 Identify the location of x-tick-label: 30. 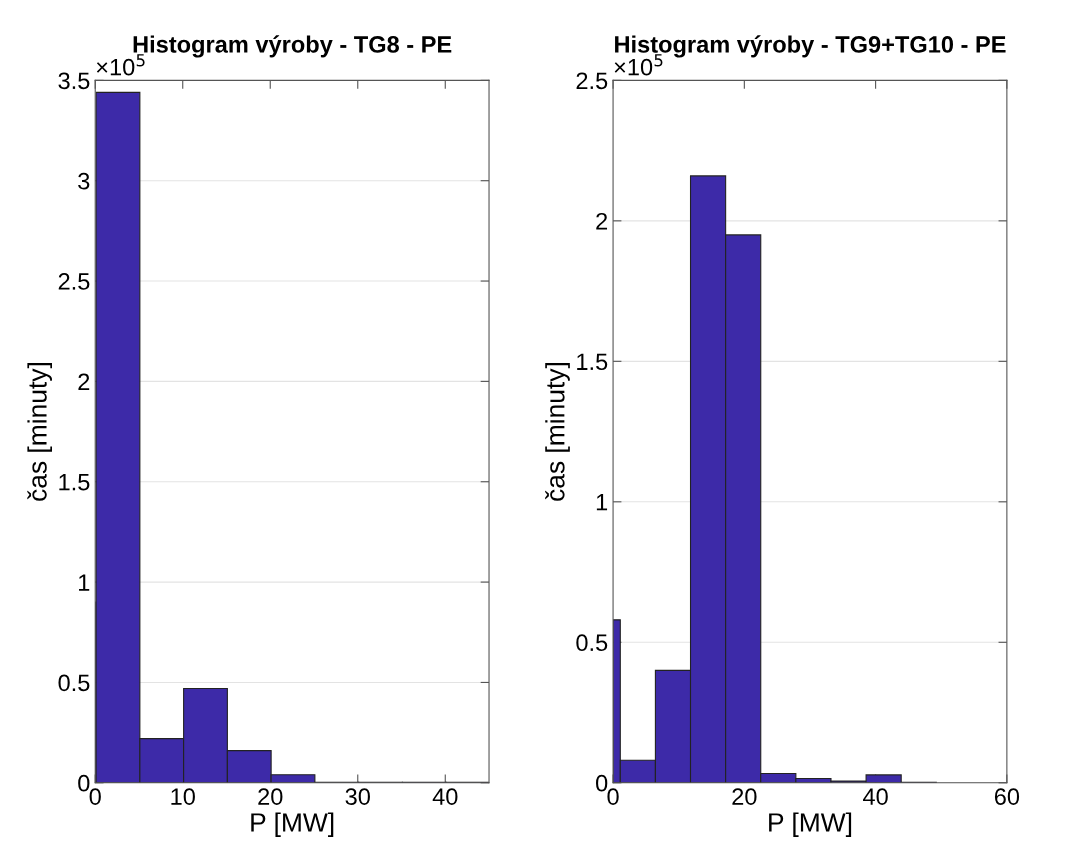
(357, 796).